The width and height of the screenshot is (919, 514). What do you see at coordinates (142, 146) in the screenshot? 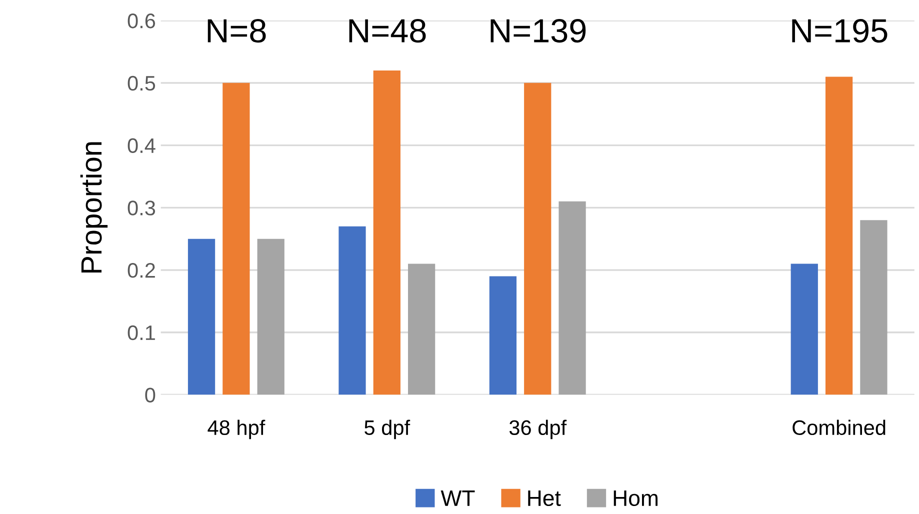
I see `y-tick-label: 0.4` at bounding box center [142, 146].